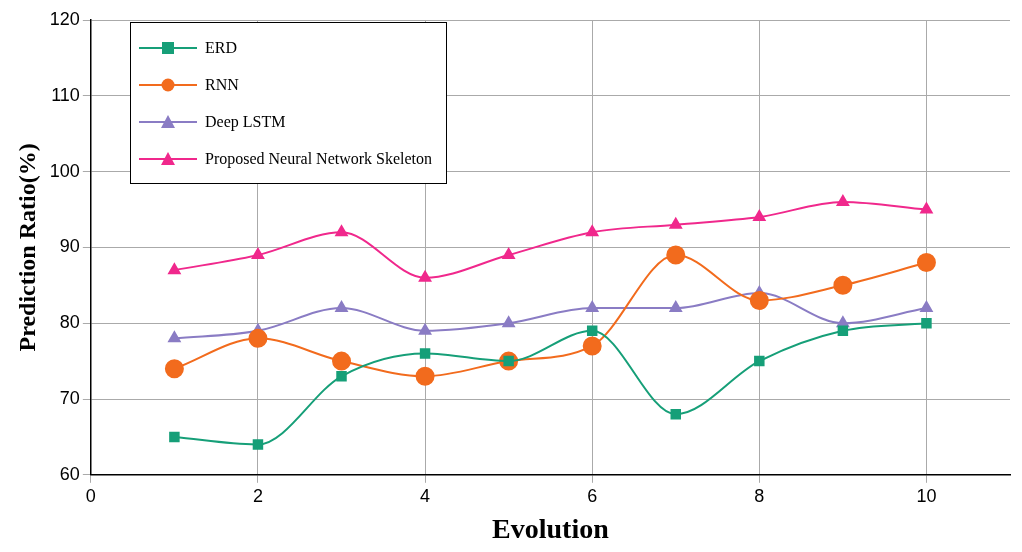 This screenshot has width=1022, height=552. I want to click on x-tick-label: 8, so click(759, 495).